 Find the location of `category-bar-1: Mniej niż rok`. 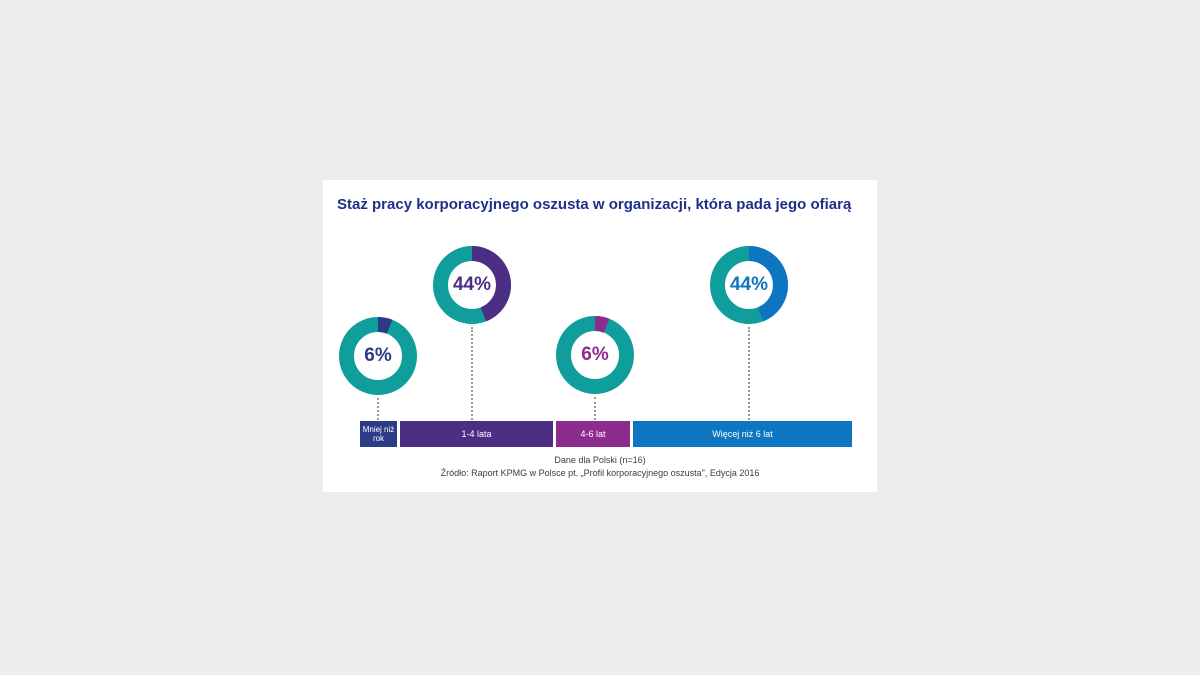

category-bar-1: Mniej niż rok is located at coordinates (378, 434).